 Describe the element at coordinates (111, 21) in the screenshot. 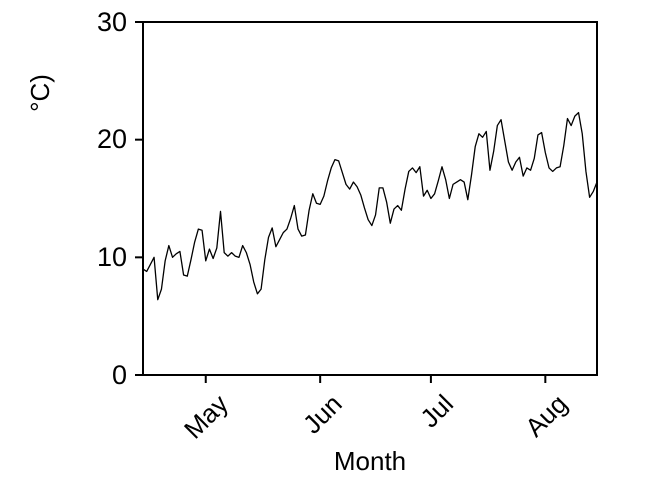

I see `y-tick-label-30: 30` at that location.